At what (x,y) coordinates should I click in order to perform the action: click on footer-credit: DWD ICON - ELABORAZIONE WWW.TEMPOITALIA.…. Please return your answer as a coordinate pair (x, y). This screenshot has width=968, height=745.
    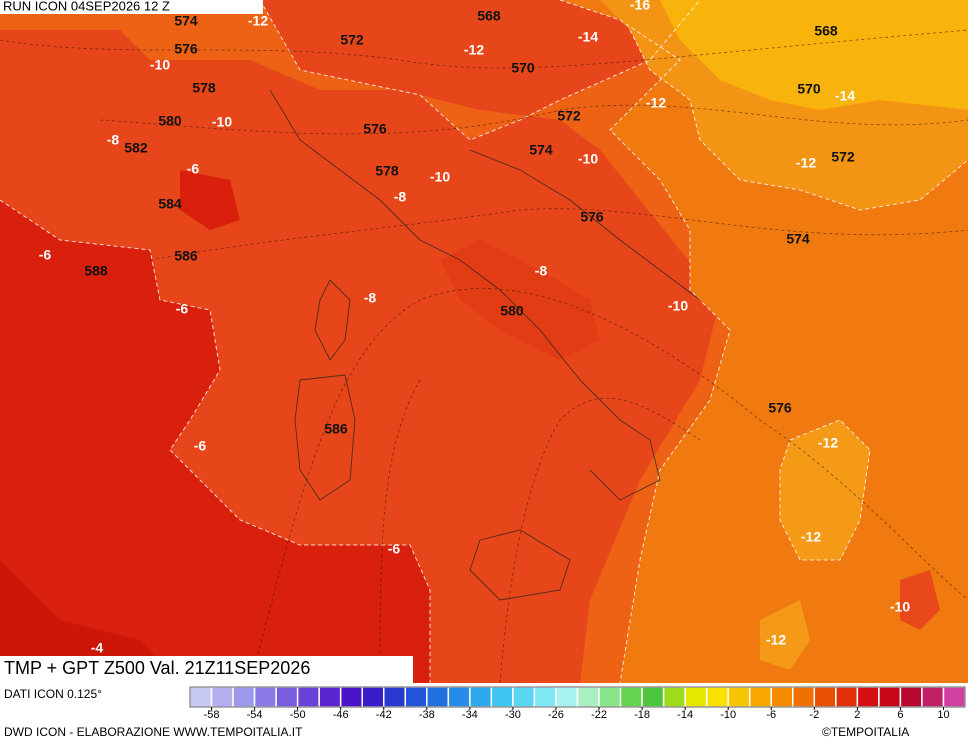
    Looking at the image, I should click on (153, 732).